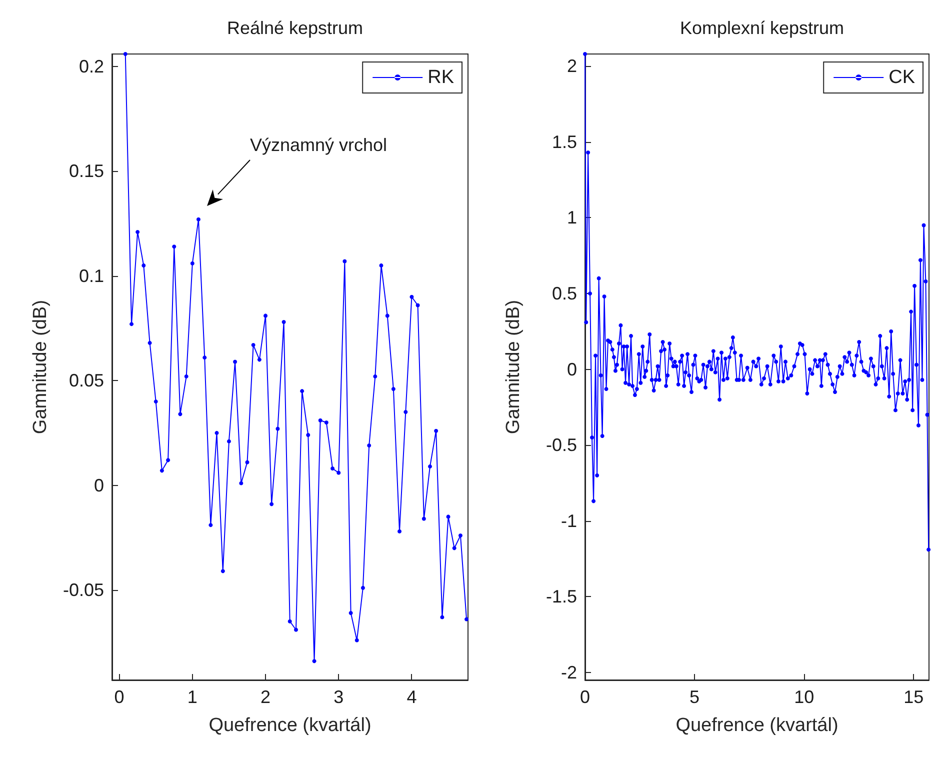 This screenshot has width=936, height=777. I want to click on y-tick-label: 0.1, so click(91, 276).